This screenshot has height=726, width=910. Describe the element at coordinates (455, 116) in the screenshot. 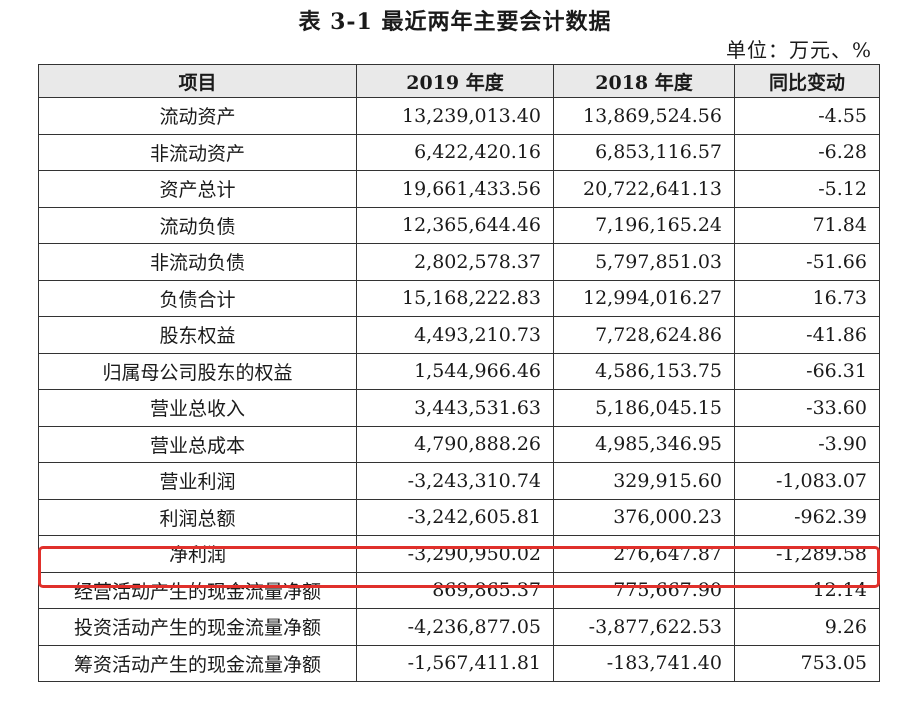

I see `row-value-2019: 13,239,013.40` at that location.